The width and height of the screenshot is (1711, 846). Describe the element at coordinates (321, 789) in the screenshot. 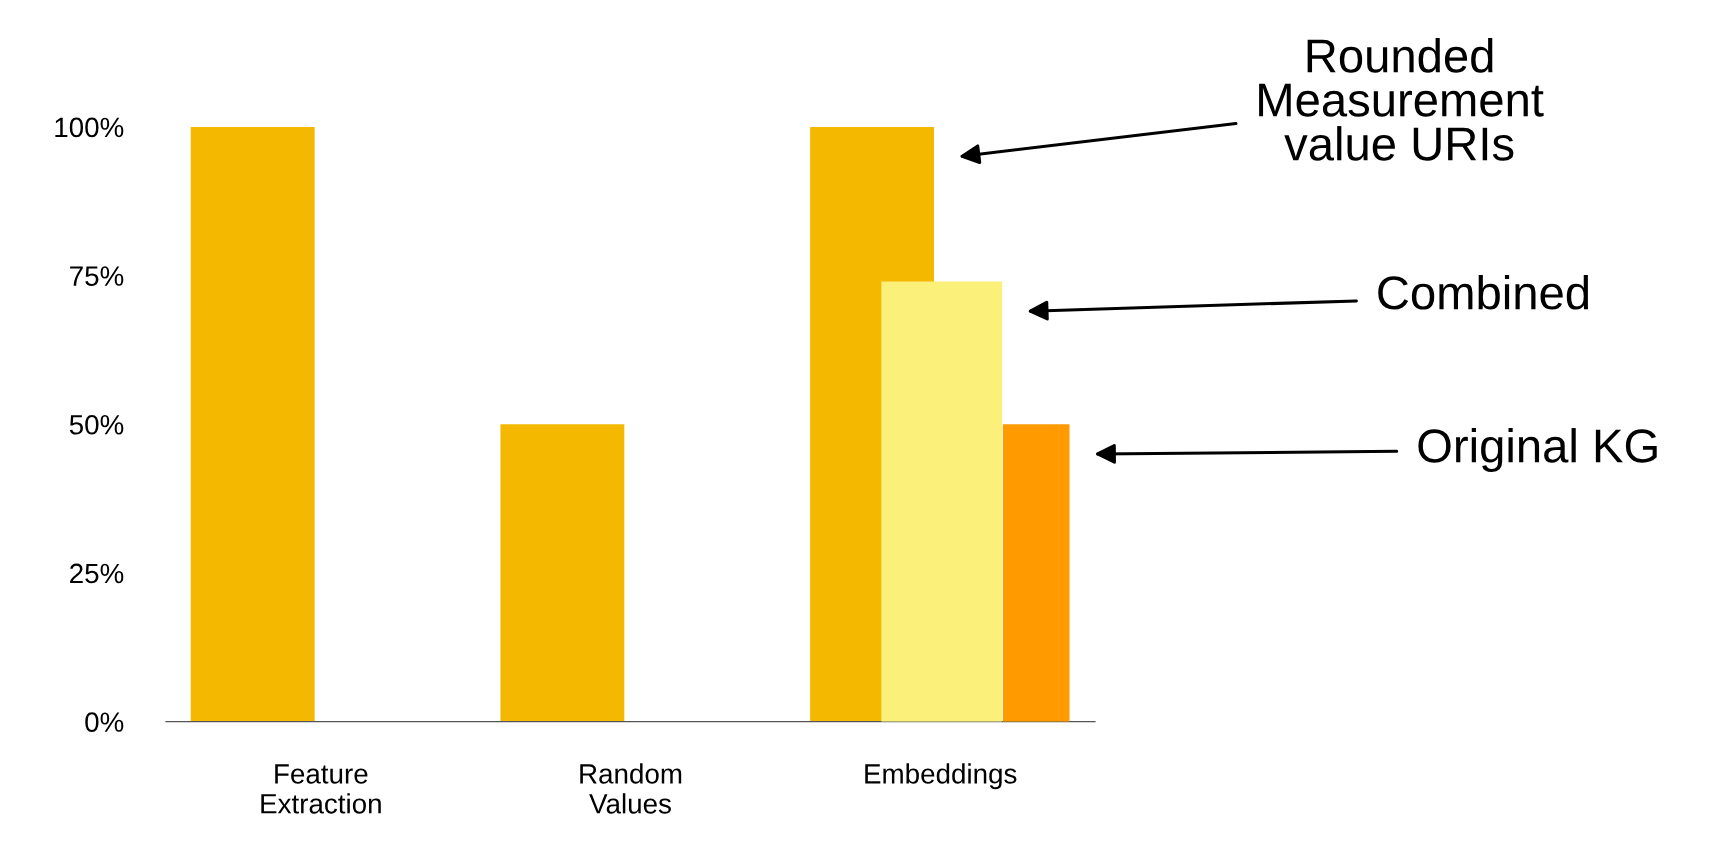

I see `x-tick-label: Feature Extraction` at that location.